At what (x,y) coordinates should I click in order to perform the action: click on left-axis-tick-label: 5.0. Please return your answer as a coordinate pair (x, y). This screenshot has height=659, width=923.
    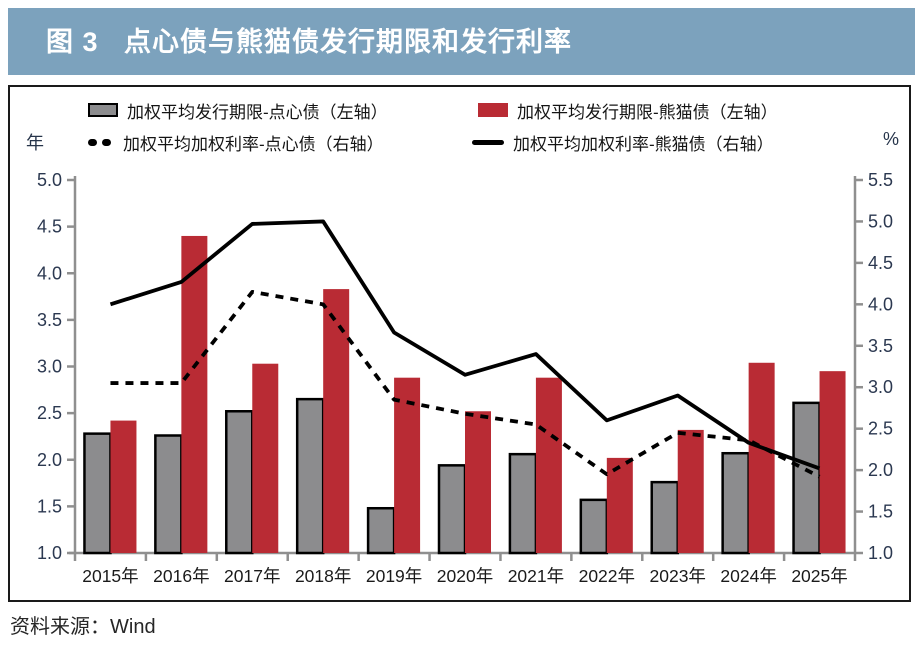
    Looking at the image, I should click on (49, 180).